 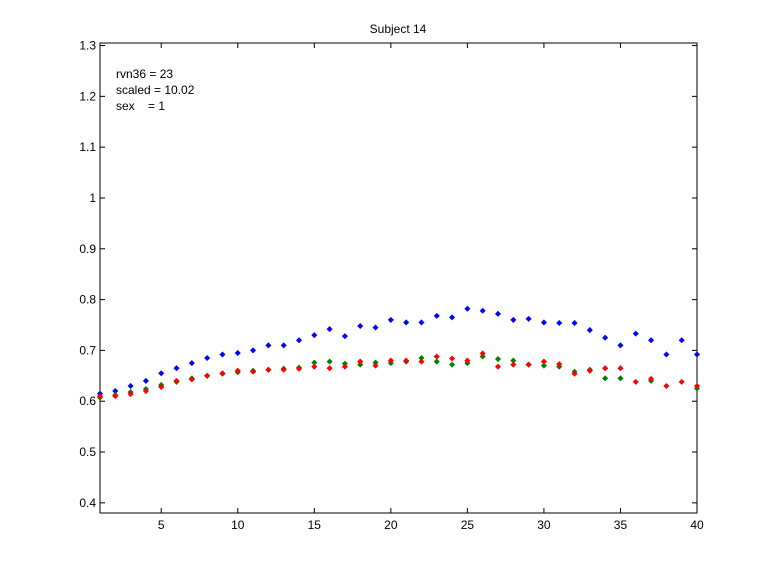 I want to click on y-tick-label: 0.7, so click(x=87, y=350).